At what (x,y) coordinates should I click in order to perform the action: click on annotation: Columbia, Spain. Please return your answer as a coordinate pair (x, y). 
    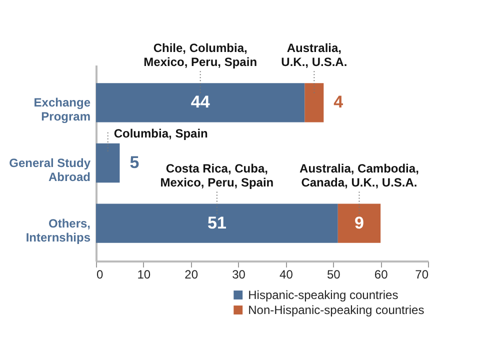
    Looking at the image, I should click on (161, 133).